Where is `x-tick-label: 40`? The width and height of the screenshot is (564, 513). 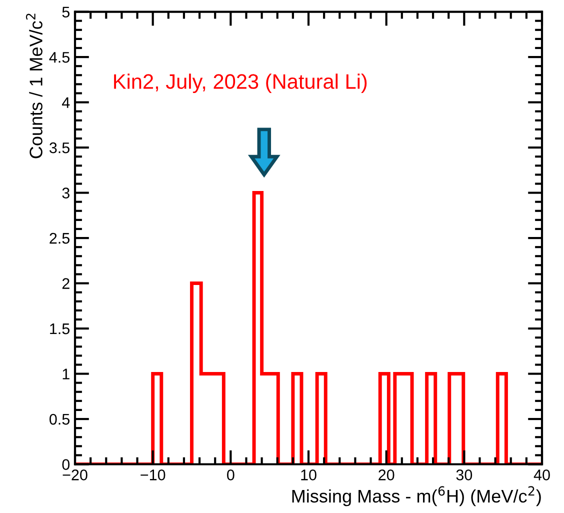 x-tick-label: 40 is located at coordinates (542, 475).